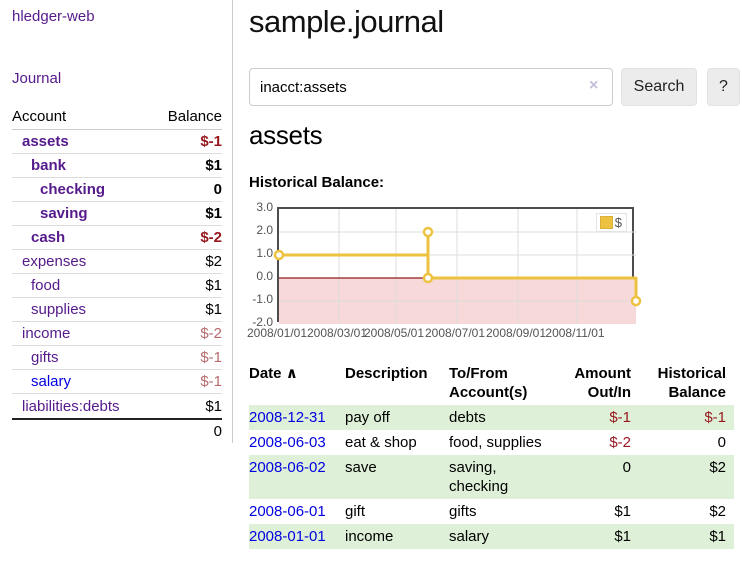 This screenshot has height=582, width=742. I want to click on account-link: cash, so click(48, 237).